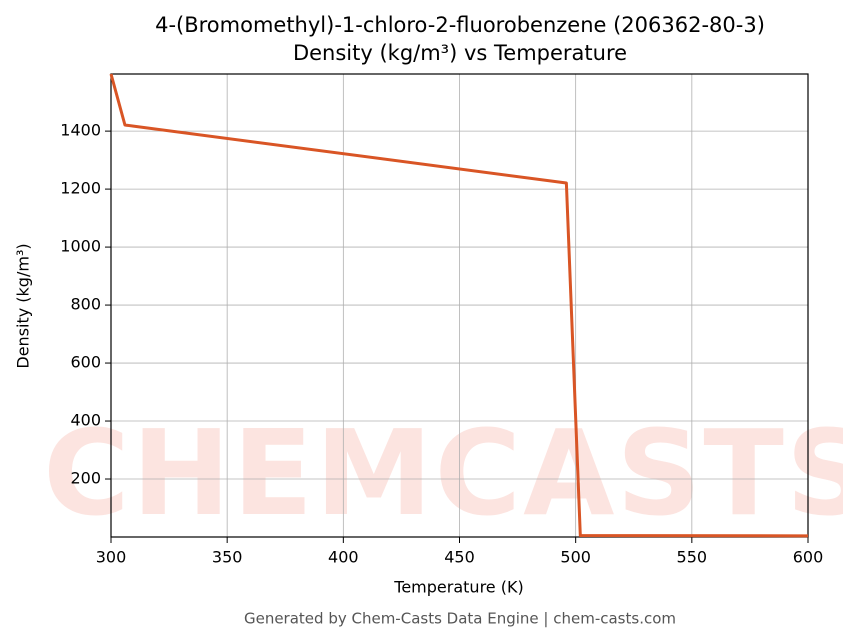 Image resolution: width=843 pixels, height=644 pixels. Describe the element at coordinates (459, 557) in the screenshot. I see `x-tick-label: 450` at that location.